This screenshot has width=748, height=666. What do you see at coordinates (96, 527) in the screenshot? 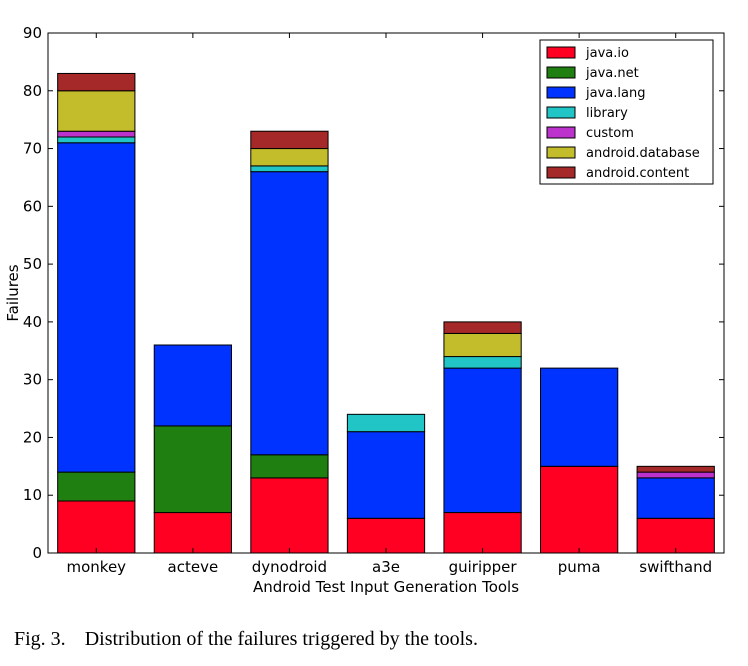
I see `bar-monkey-java-io` at bounding box center [96, 527].